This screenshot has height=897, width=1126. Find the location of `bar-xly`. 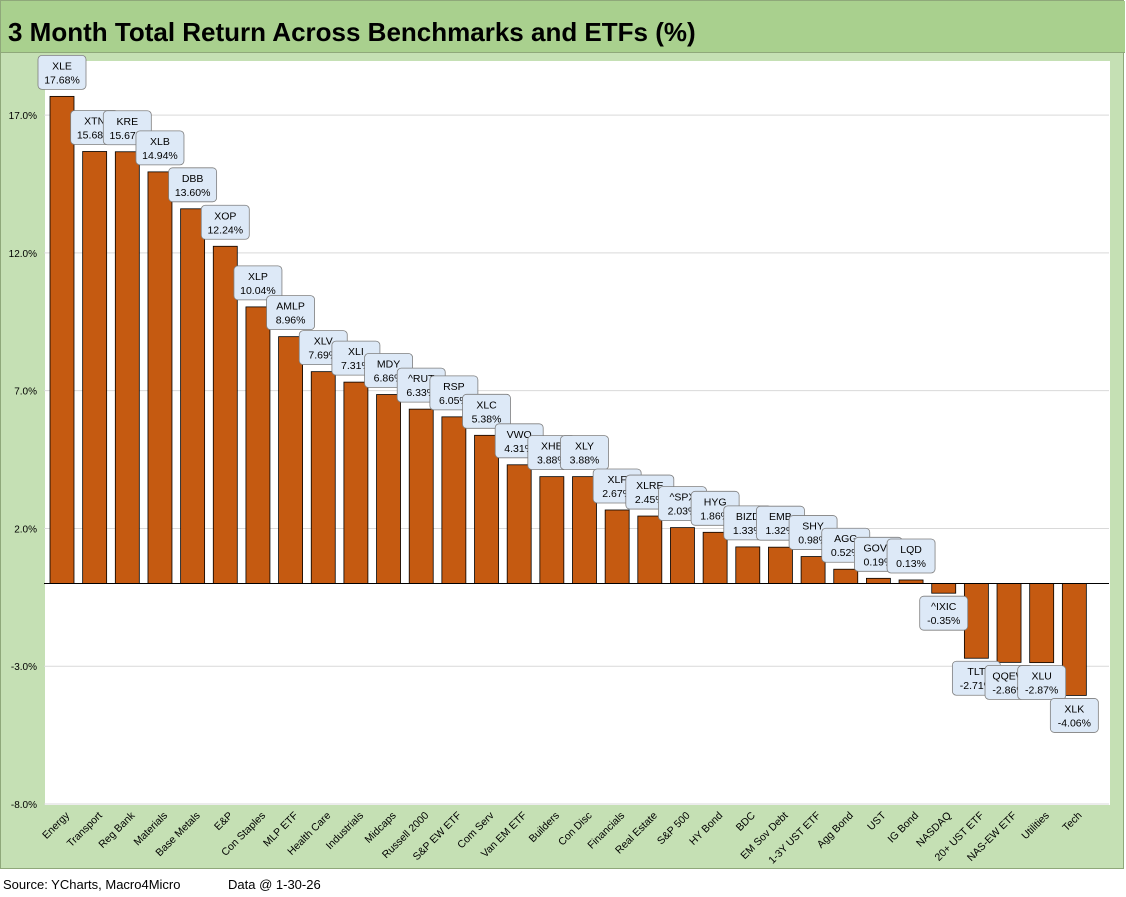

bar-xly is located at coordinates (584, 530).